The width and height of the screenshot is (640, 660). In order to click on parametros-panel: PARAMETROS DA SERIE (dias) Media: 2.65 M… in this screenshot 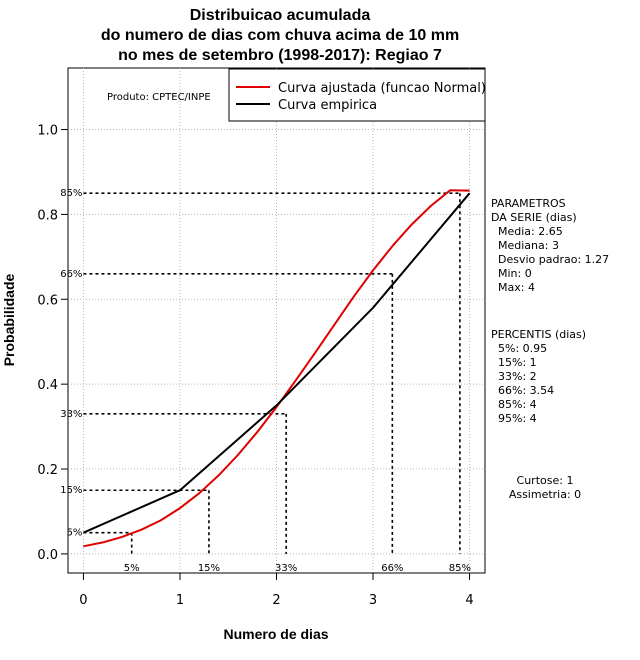, I will do `click(550, 245)`.